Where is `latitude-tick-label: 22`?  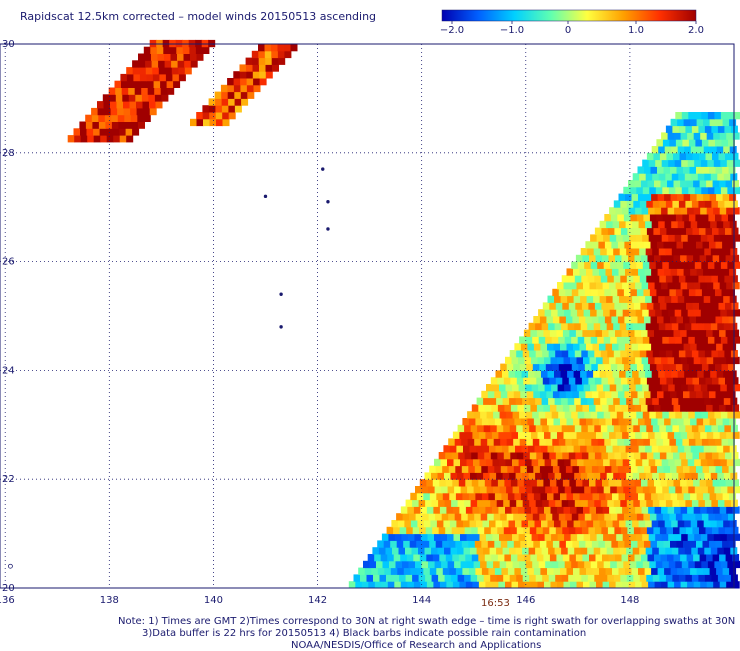 latitude-tick-label: 22 is located at coordinates (8, 479).